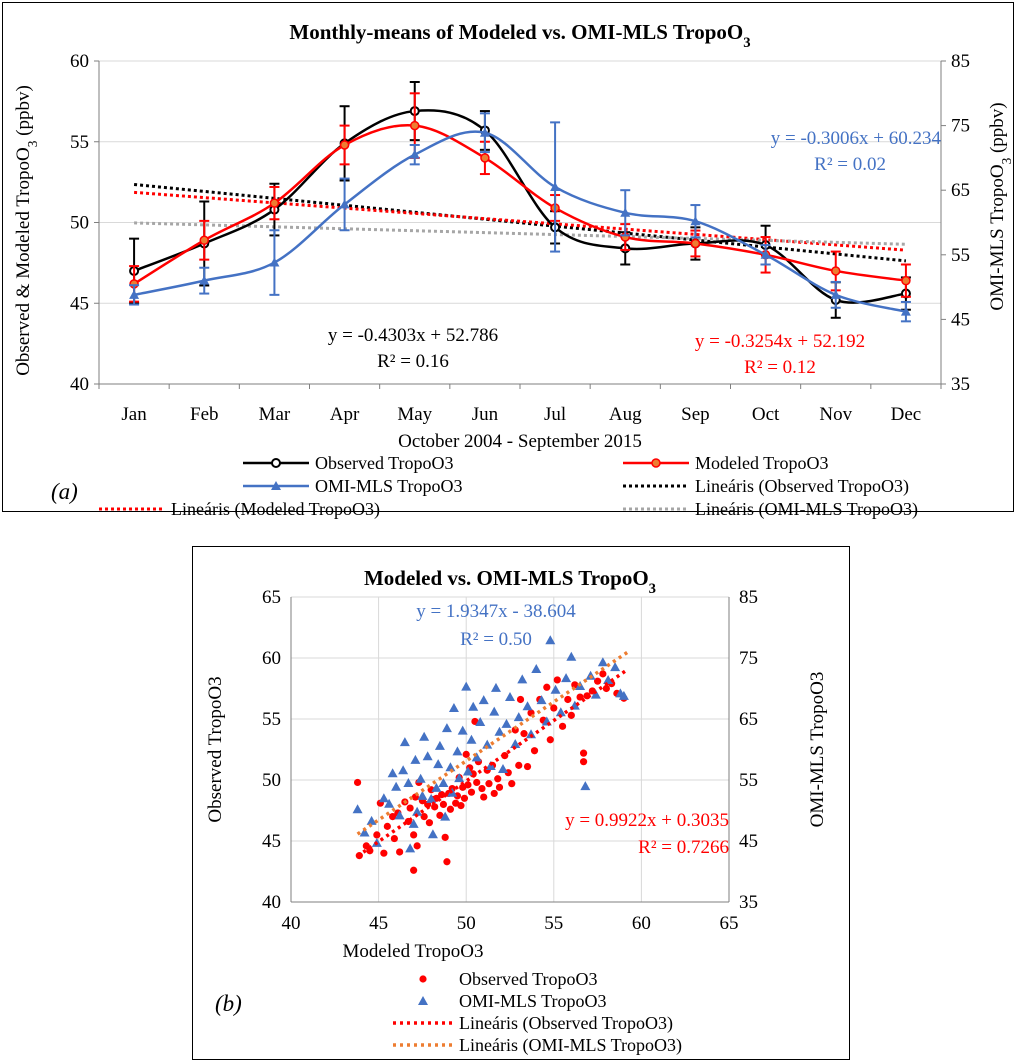 The image size is (1016, 1063). Describe the element at coordinates (413, 951) in the screenshot. I see `chart-b-xlabel: Modeled TropoO3` at that location.